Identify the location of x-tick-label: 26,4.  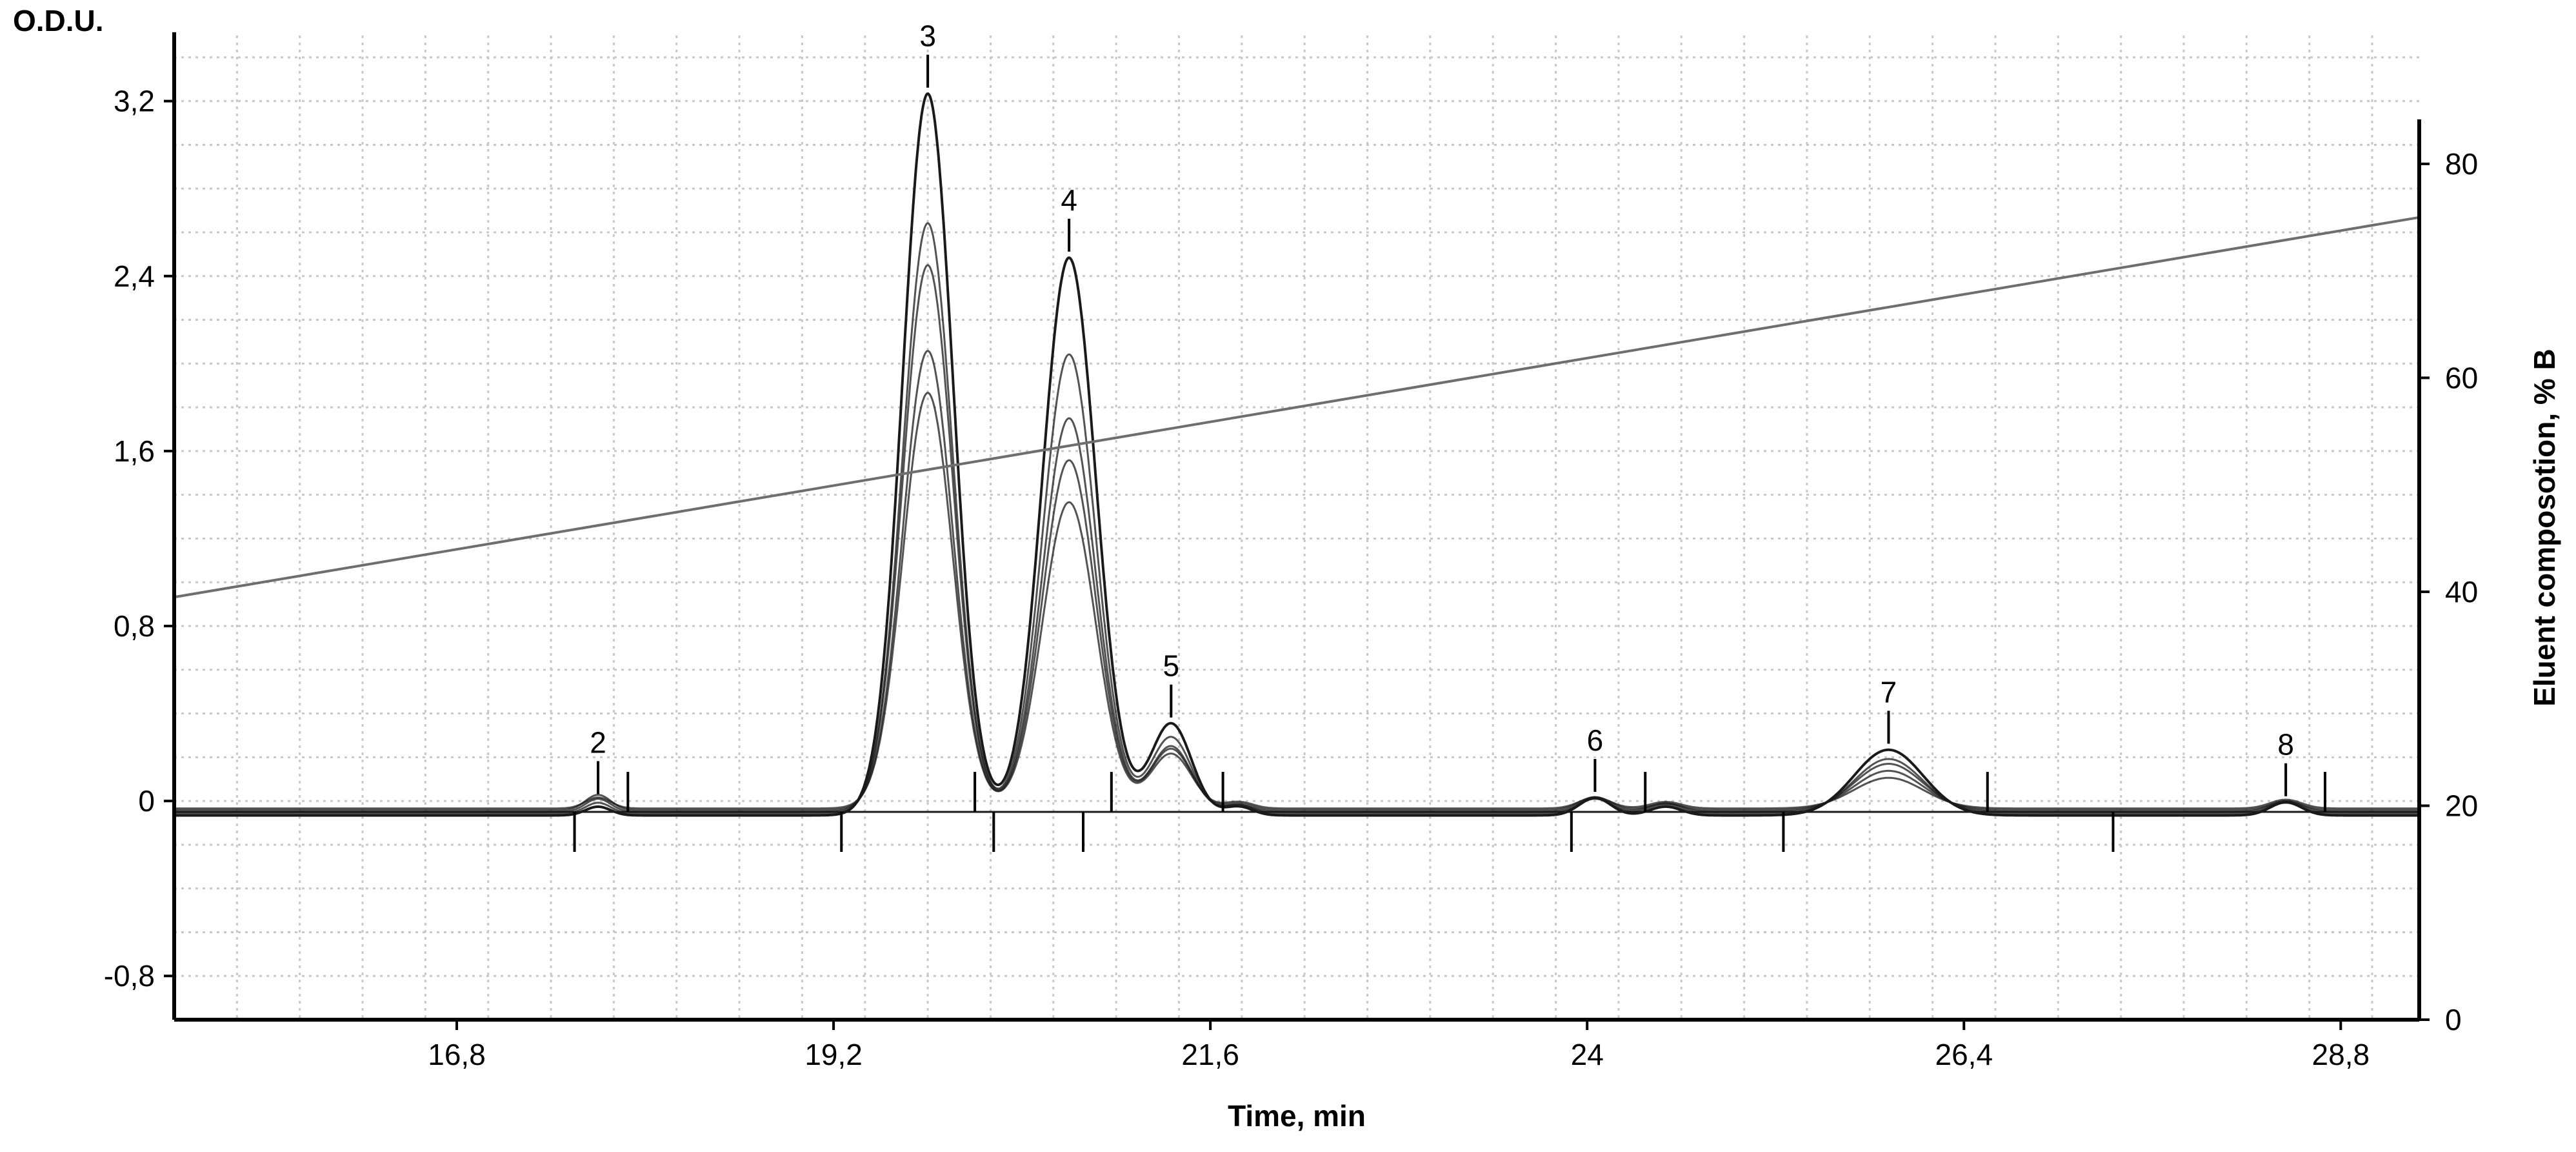
(1964, 1054).